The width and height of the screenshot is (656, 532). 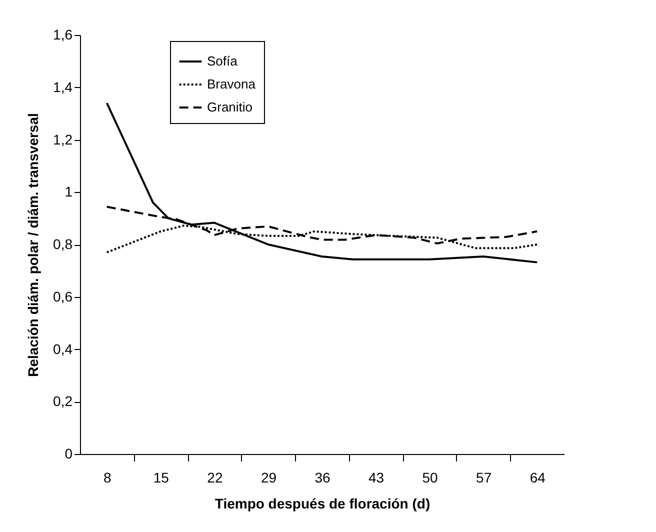 What do you see at coordinates (268, 478) in the screenshot?
I see `x-tick-label: 29` at bounding box center [268, 478].